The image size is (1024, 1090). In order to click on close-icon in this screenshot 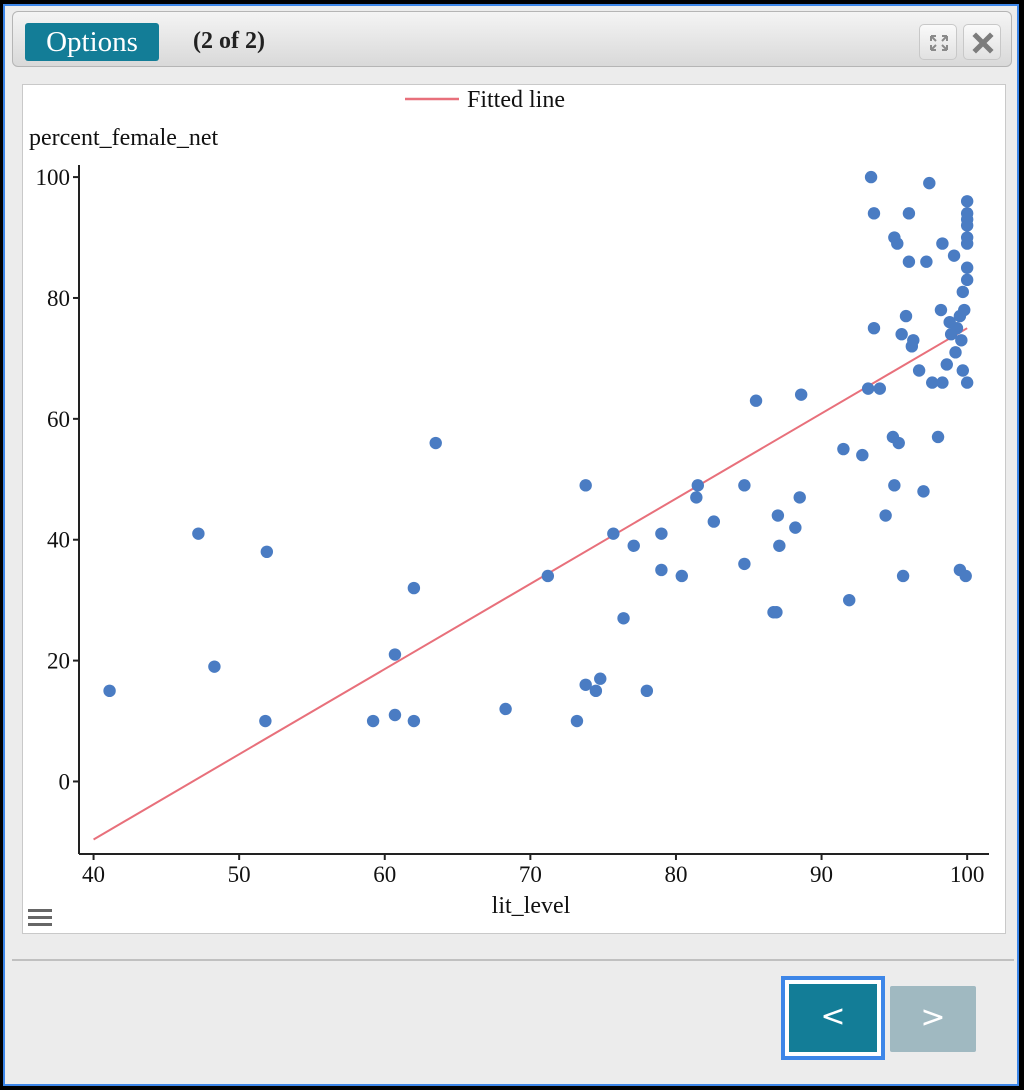, I will do `click(983, 43)`.